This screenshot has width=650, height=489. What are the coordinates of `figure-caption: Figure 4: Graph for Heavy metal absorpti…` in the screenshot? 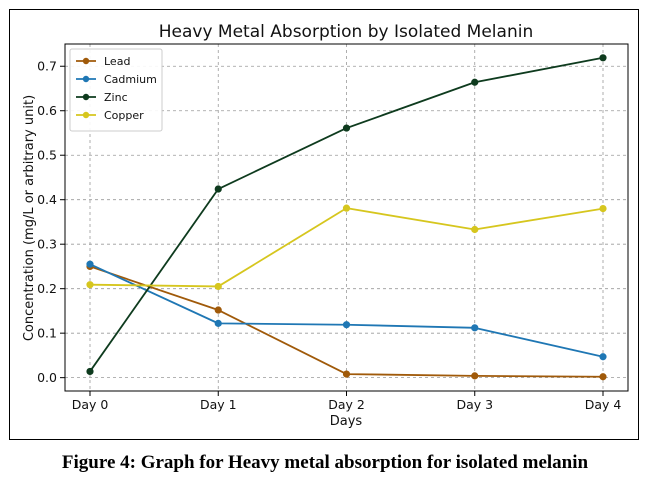 It's located at (325, 462).